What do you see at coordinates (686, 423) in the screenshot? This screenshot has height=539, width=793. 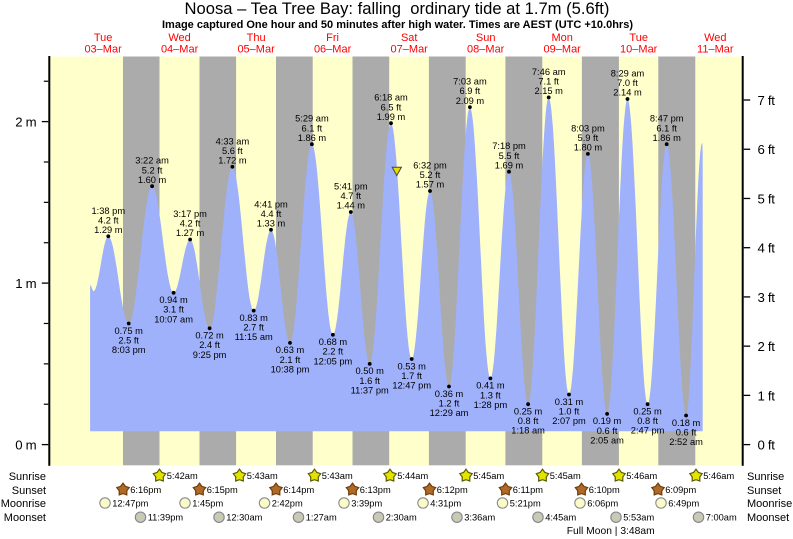 I see `svg-text: 0.18 m` at bounding box center [686, 423].